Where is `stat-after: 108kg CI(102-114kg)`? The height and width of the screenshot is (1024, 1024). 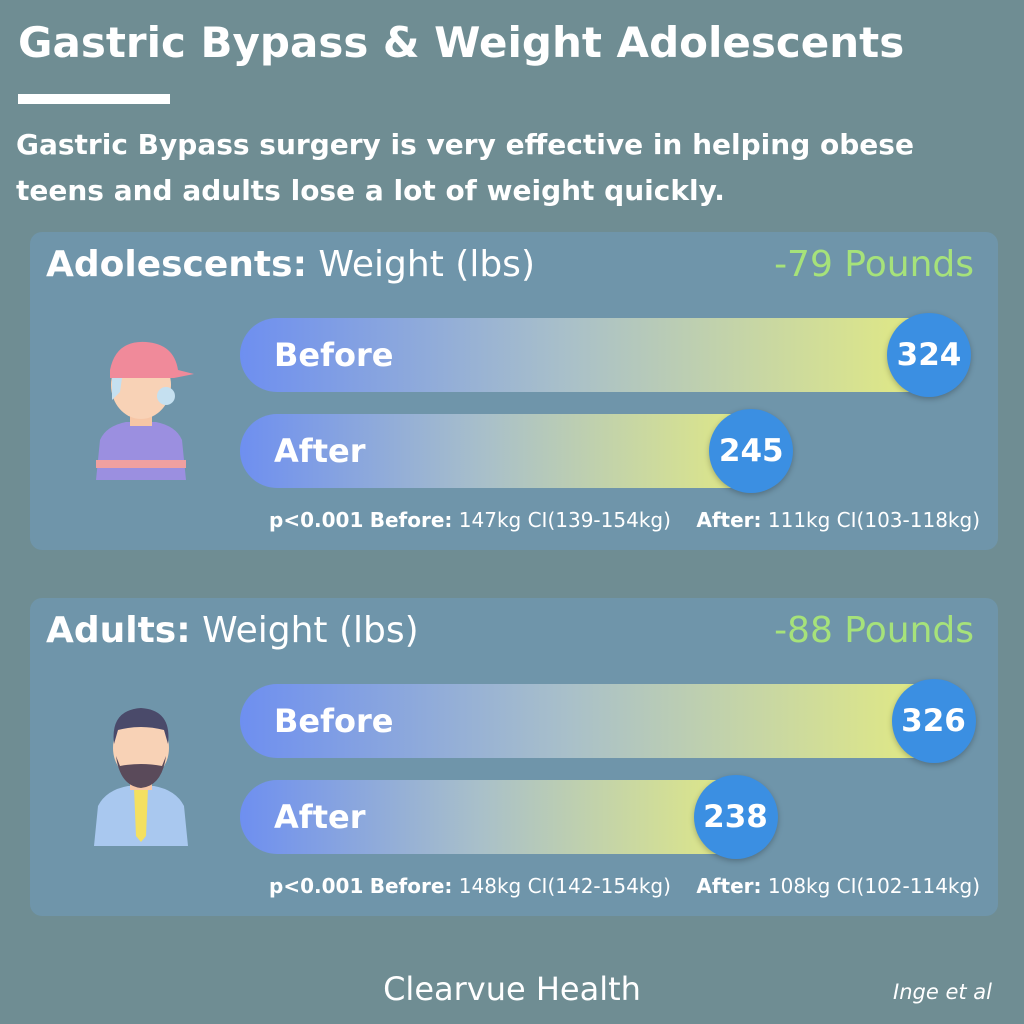 stat-after: 108kg CI(102-114kg) is located at coordinates (873, 886).